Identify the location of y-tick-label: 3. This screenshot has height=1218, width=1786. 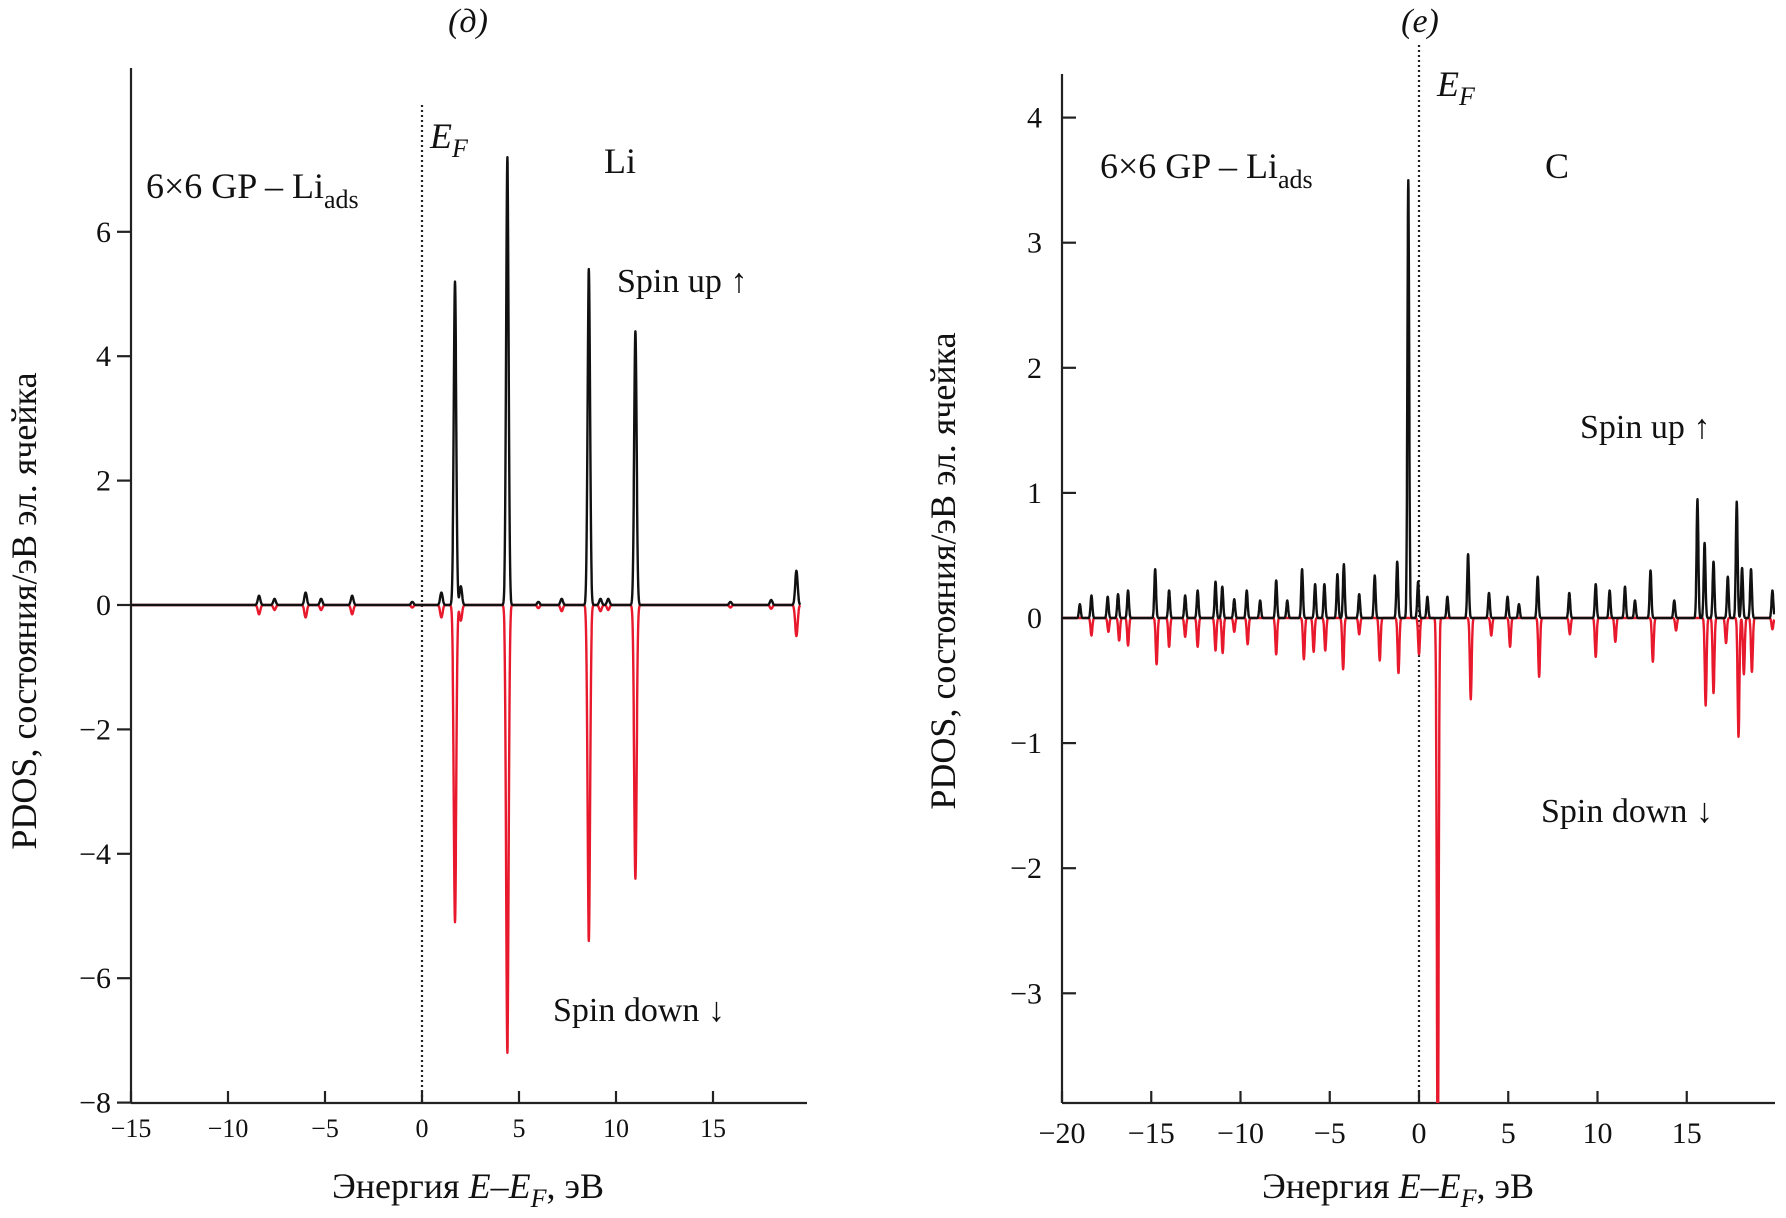
(1034, 243).